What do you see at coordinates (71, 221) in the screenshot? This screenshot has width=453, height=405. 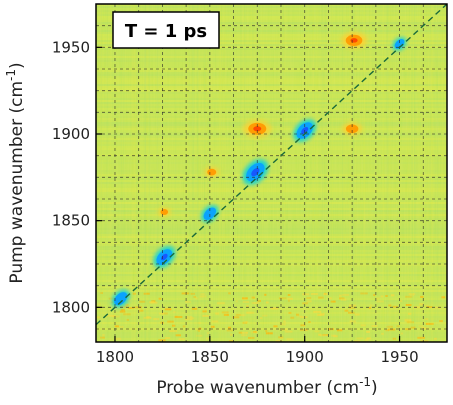 I see `y-tick-label: 1850` at bounding box center [71, 221].